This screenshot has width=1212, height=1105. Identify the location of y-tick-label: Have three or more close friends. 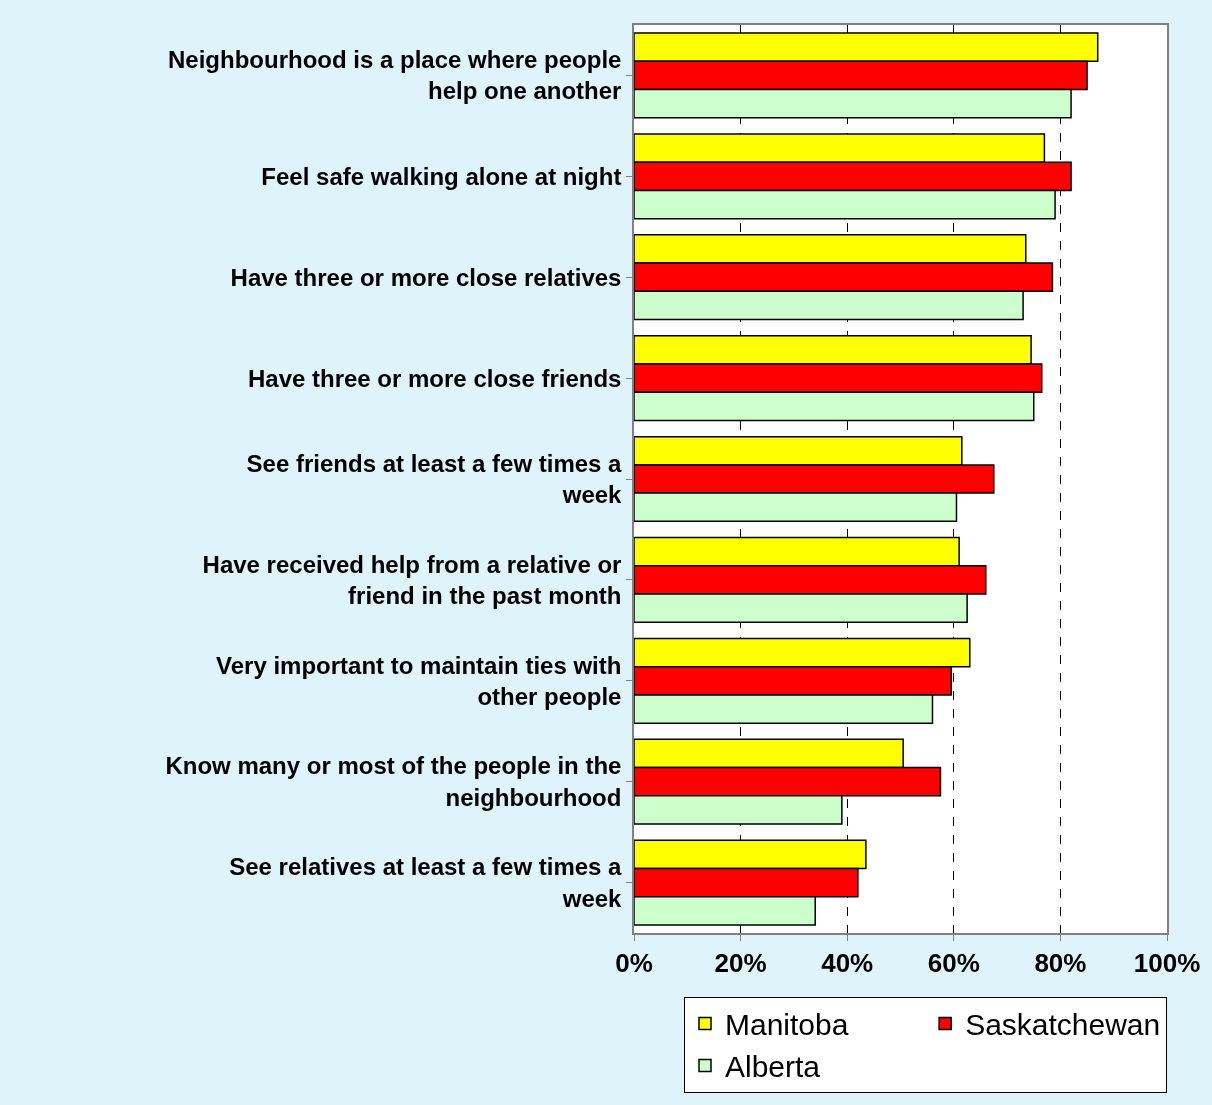
(434, 378).